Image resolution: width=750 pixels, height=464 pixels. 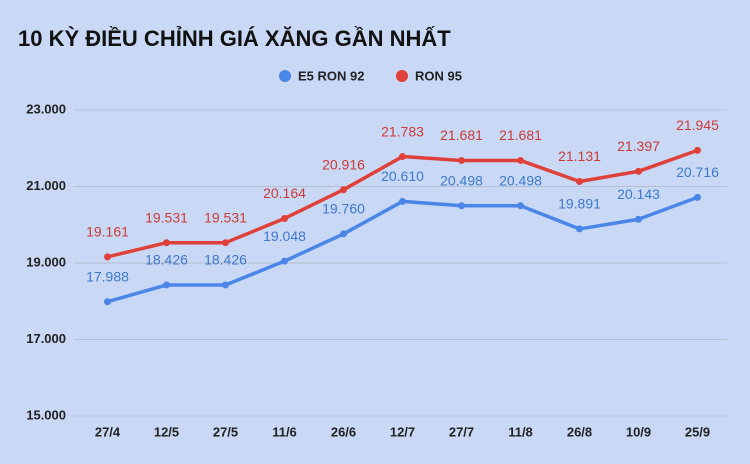 I want to click on x-tick-label: 11/8, so click(x=520, y=431).